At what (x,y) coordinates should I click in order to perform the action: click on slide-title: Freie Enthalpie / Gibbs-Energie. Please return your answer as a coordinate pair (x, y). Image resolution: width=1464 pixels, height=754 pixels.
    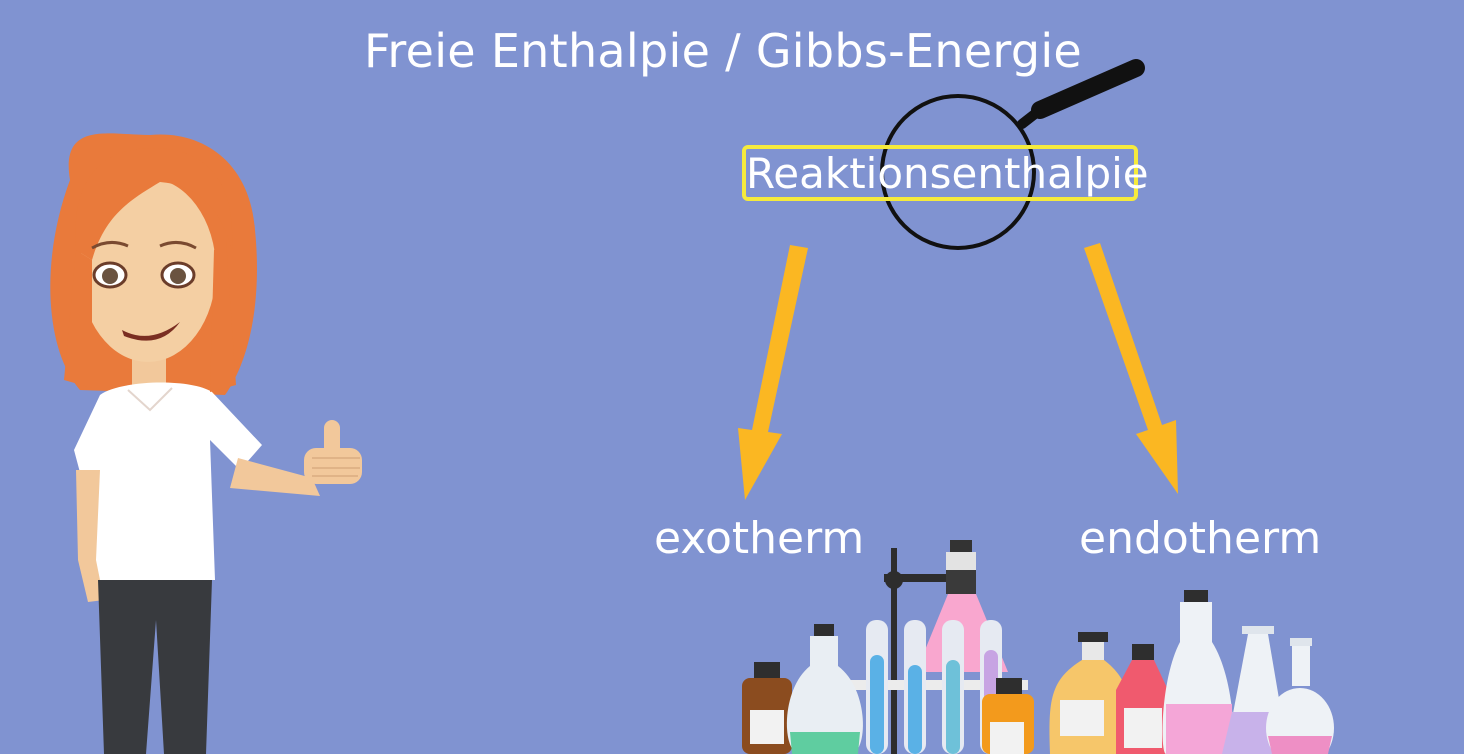
    Looking at the image, I should click on (723, 51).